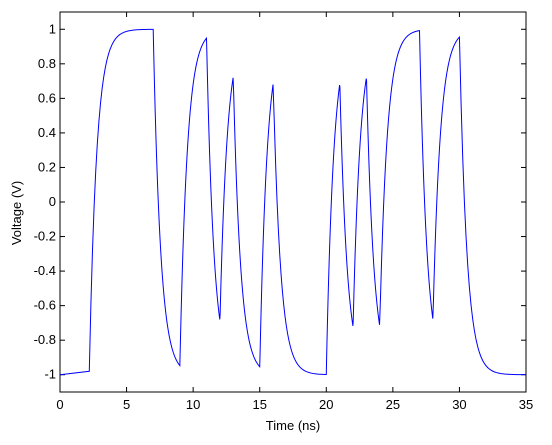 The width and height of the screenshot is (552, 445). What do you see at coordinates (52, 28) in the screenshot?
I see `y-tick-label: 1` at bounding box center [52, 28].